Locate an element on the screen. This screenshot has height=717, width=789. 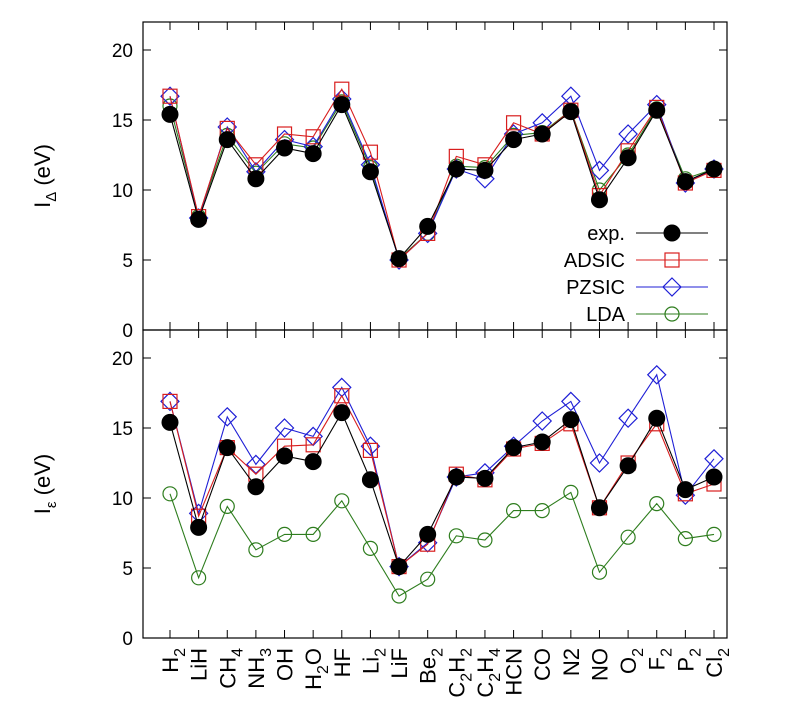
legend: exp. ADSIC PZSIC LDA is located at coordinates (636, 274).